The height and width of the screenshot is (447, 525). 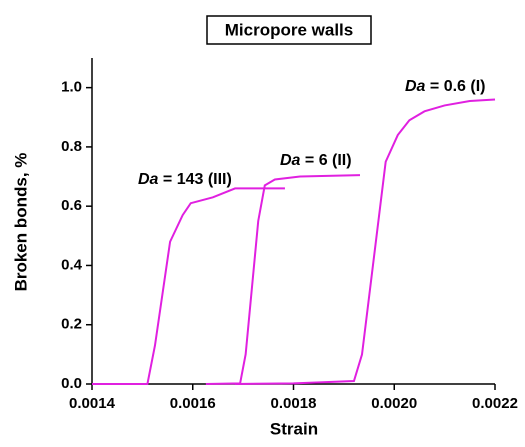 What do you see at coordinates (193, 403) in the screenshot?
I see `x-tick-label: 0.0016` at bounding box center [193, 403].